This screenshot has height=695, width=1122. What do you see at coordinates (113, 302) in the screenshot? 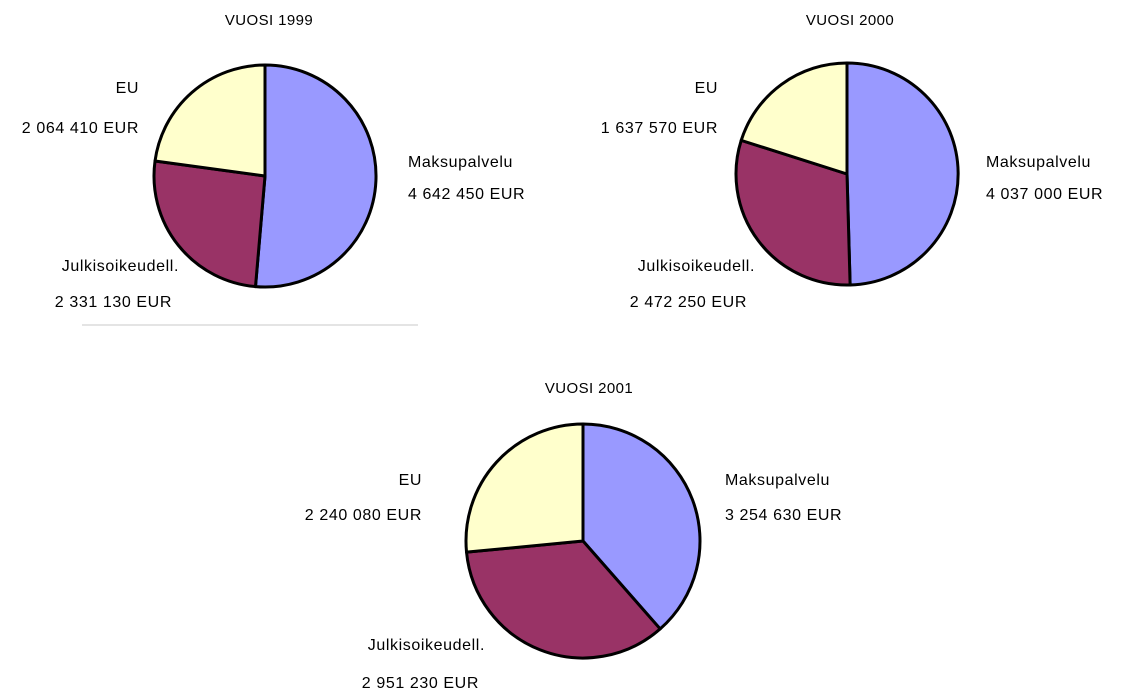
I see `slice-value-julkisoikeudell: 2 331 130 EUR` at bounding box center [113, 302].